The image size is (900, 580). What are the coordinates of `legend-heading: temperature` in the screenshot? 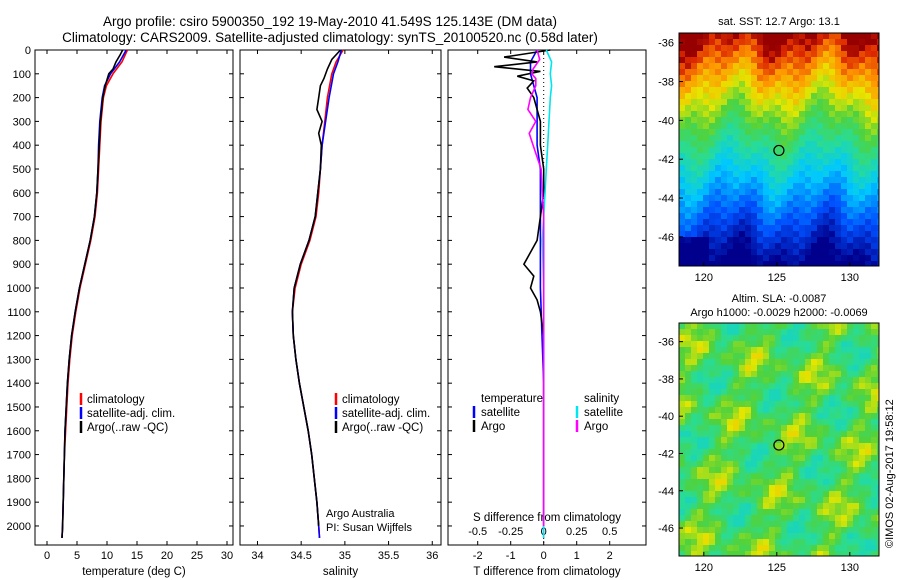 It's located at (512, 399).